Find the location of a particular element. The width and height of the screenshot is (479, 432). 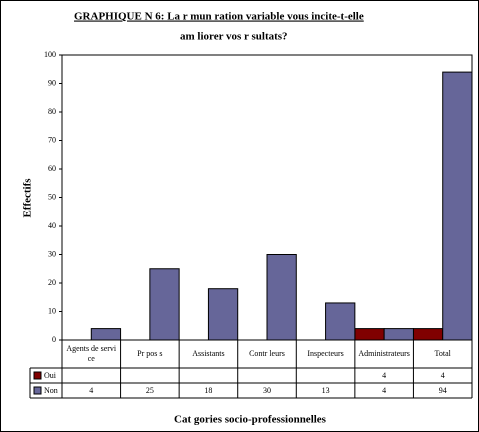

data-table-value: 30 is located at coordinates (267, 390).